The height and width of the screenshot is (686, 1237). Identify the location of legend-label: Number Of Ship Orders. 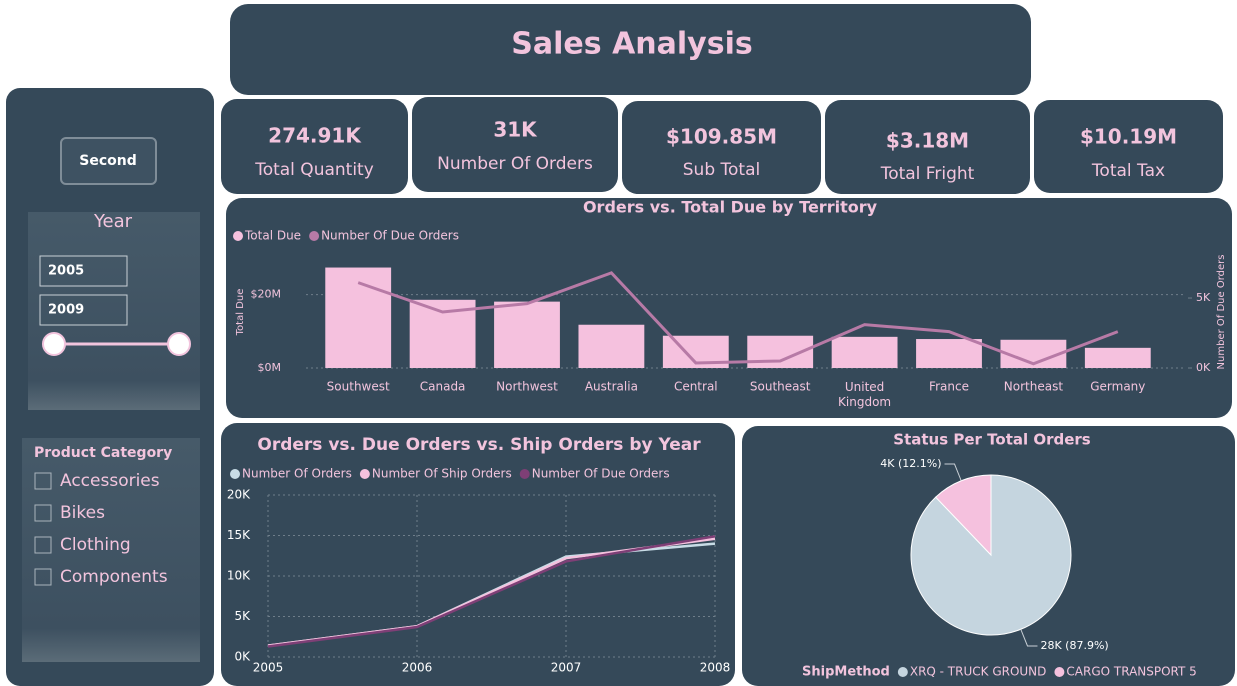
(442, 474).